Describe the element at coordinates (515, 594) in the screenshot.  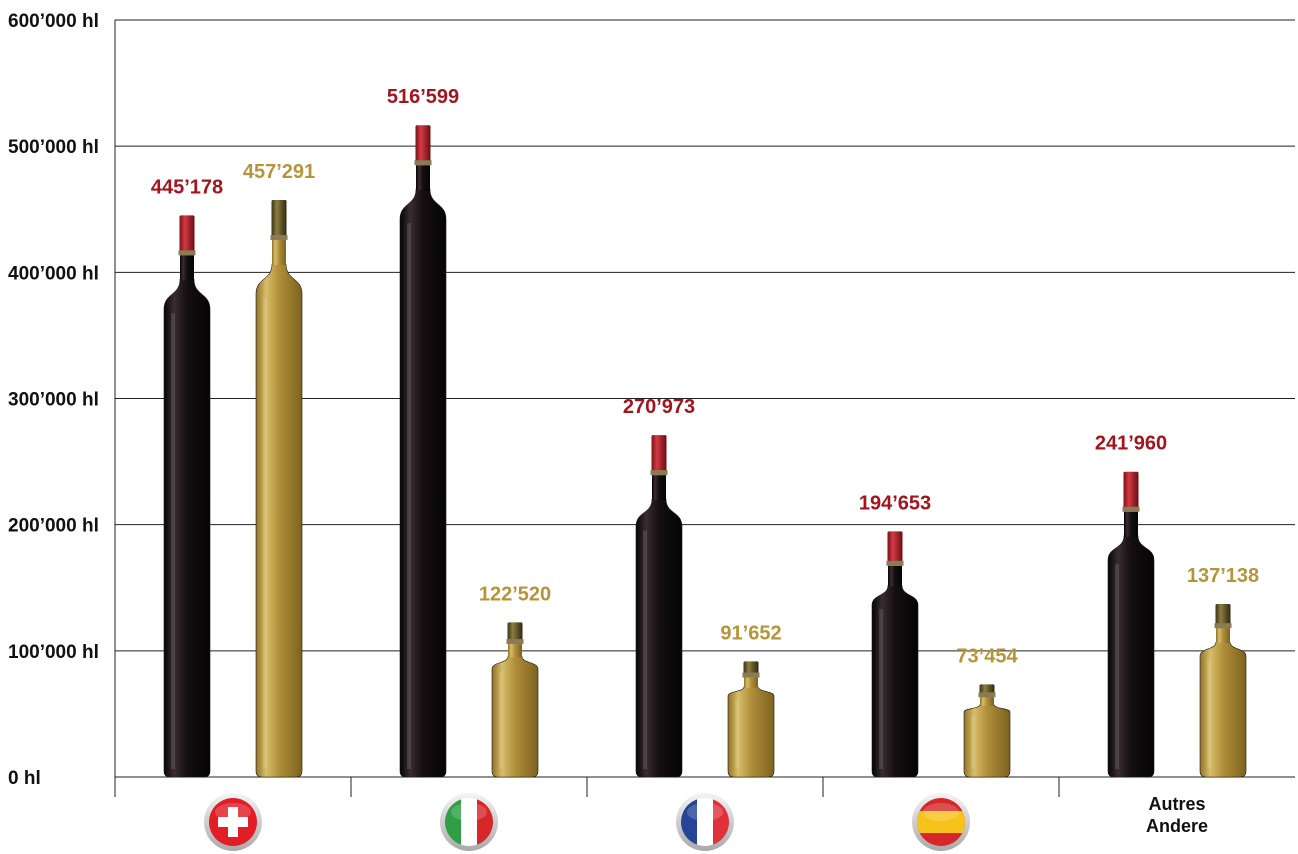
I see `white-value-label: 122’520` at that location.